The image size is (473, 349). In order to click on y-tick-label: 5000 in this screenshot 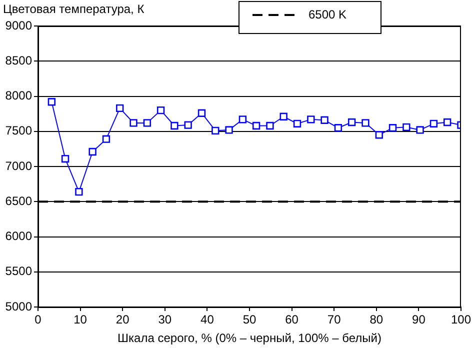, I will do `click(18, 306)`.